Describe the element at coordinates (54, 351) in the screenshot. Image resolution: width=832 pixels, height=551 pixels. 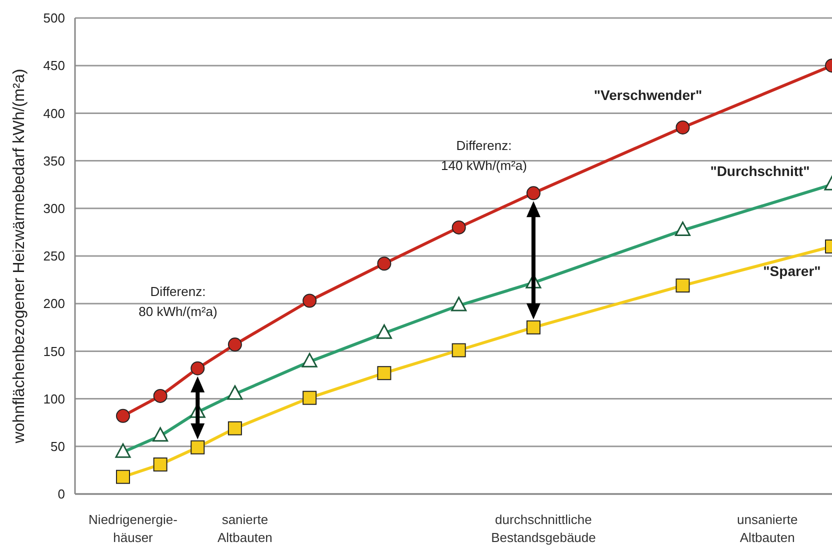
I see `y-tick-label: 150` at that location.